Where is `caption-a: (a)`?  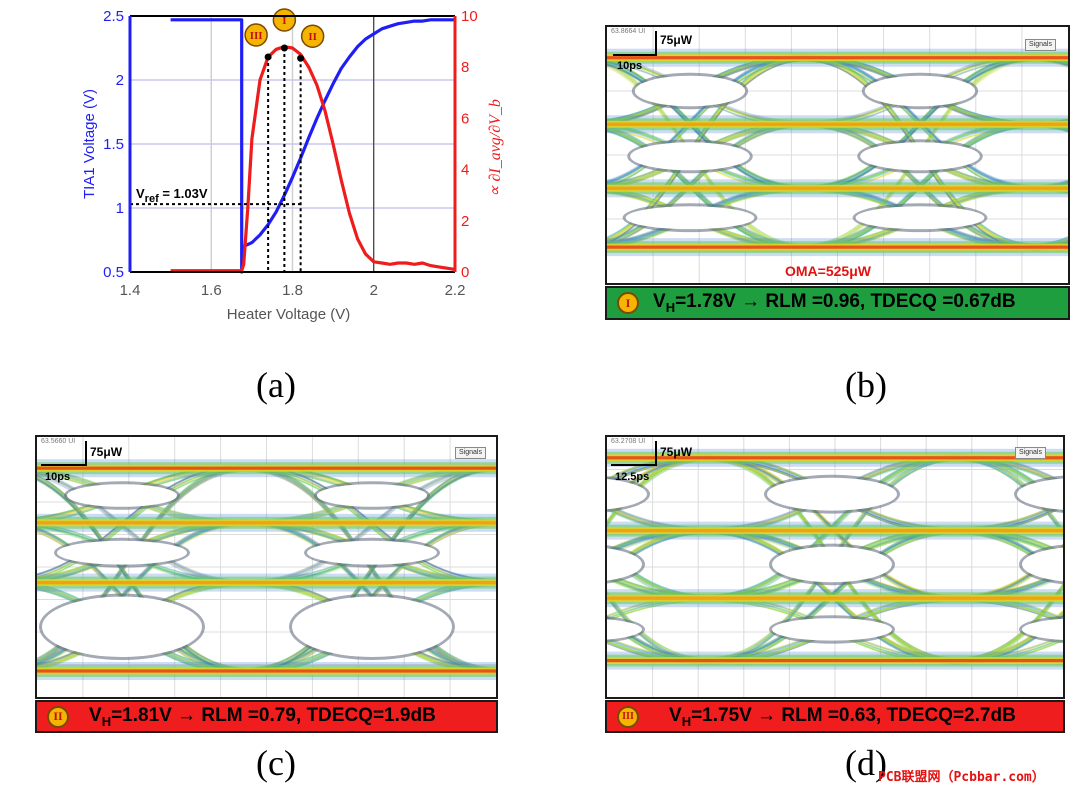
caption-a: (a) is located at coordinates (276, 385).